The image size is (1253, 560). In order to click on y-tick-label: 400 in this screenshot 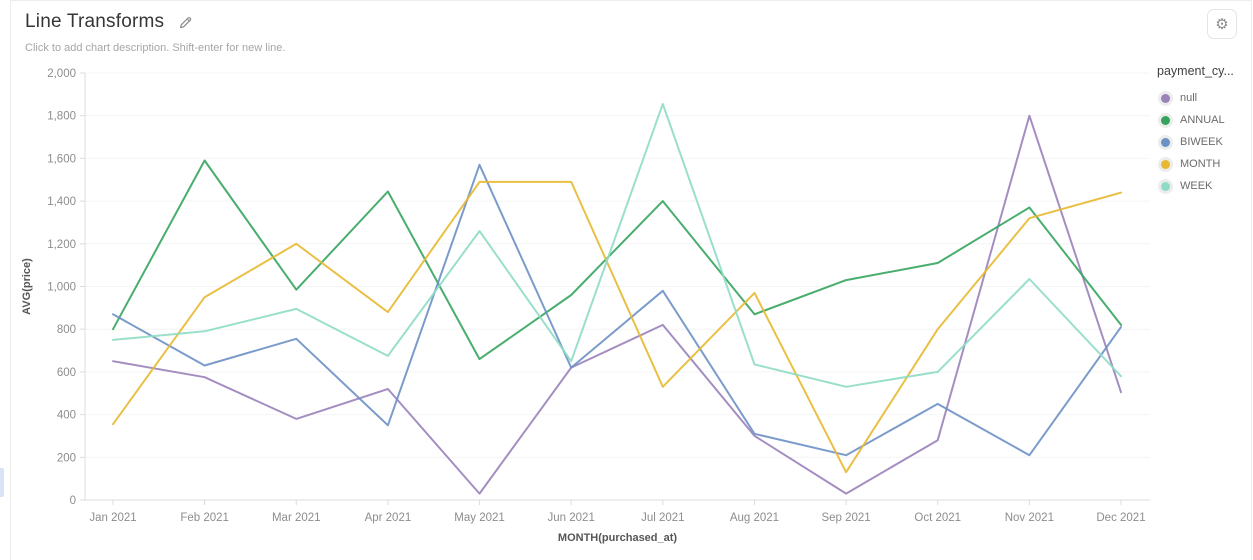, I will do `click(66, 416)`.